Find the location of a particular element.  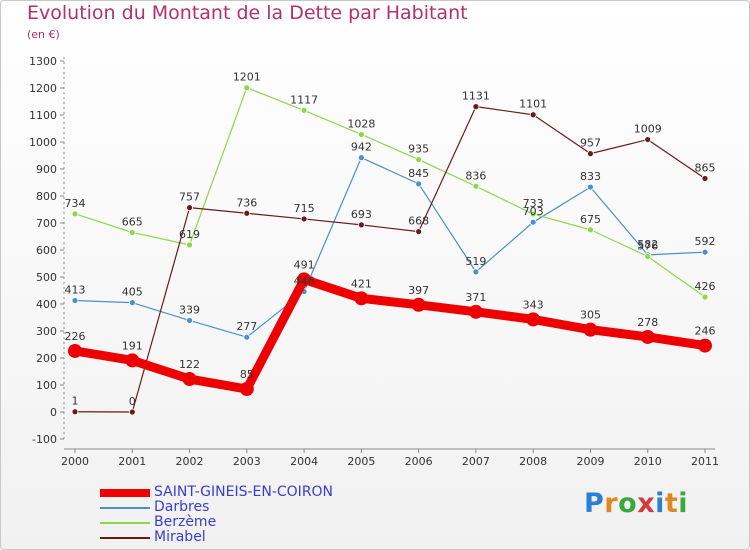

x-tick-label: 2008 is located at coordinates (533, 461).